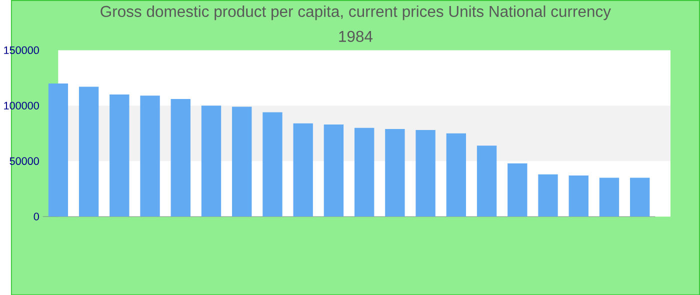 The image size is (700, 295). What do you see at coordinates (21, 106) in the screenshot?
I see `y-tick-label: 100000` at bounding box center [21, 106].